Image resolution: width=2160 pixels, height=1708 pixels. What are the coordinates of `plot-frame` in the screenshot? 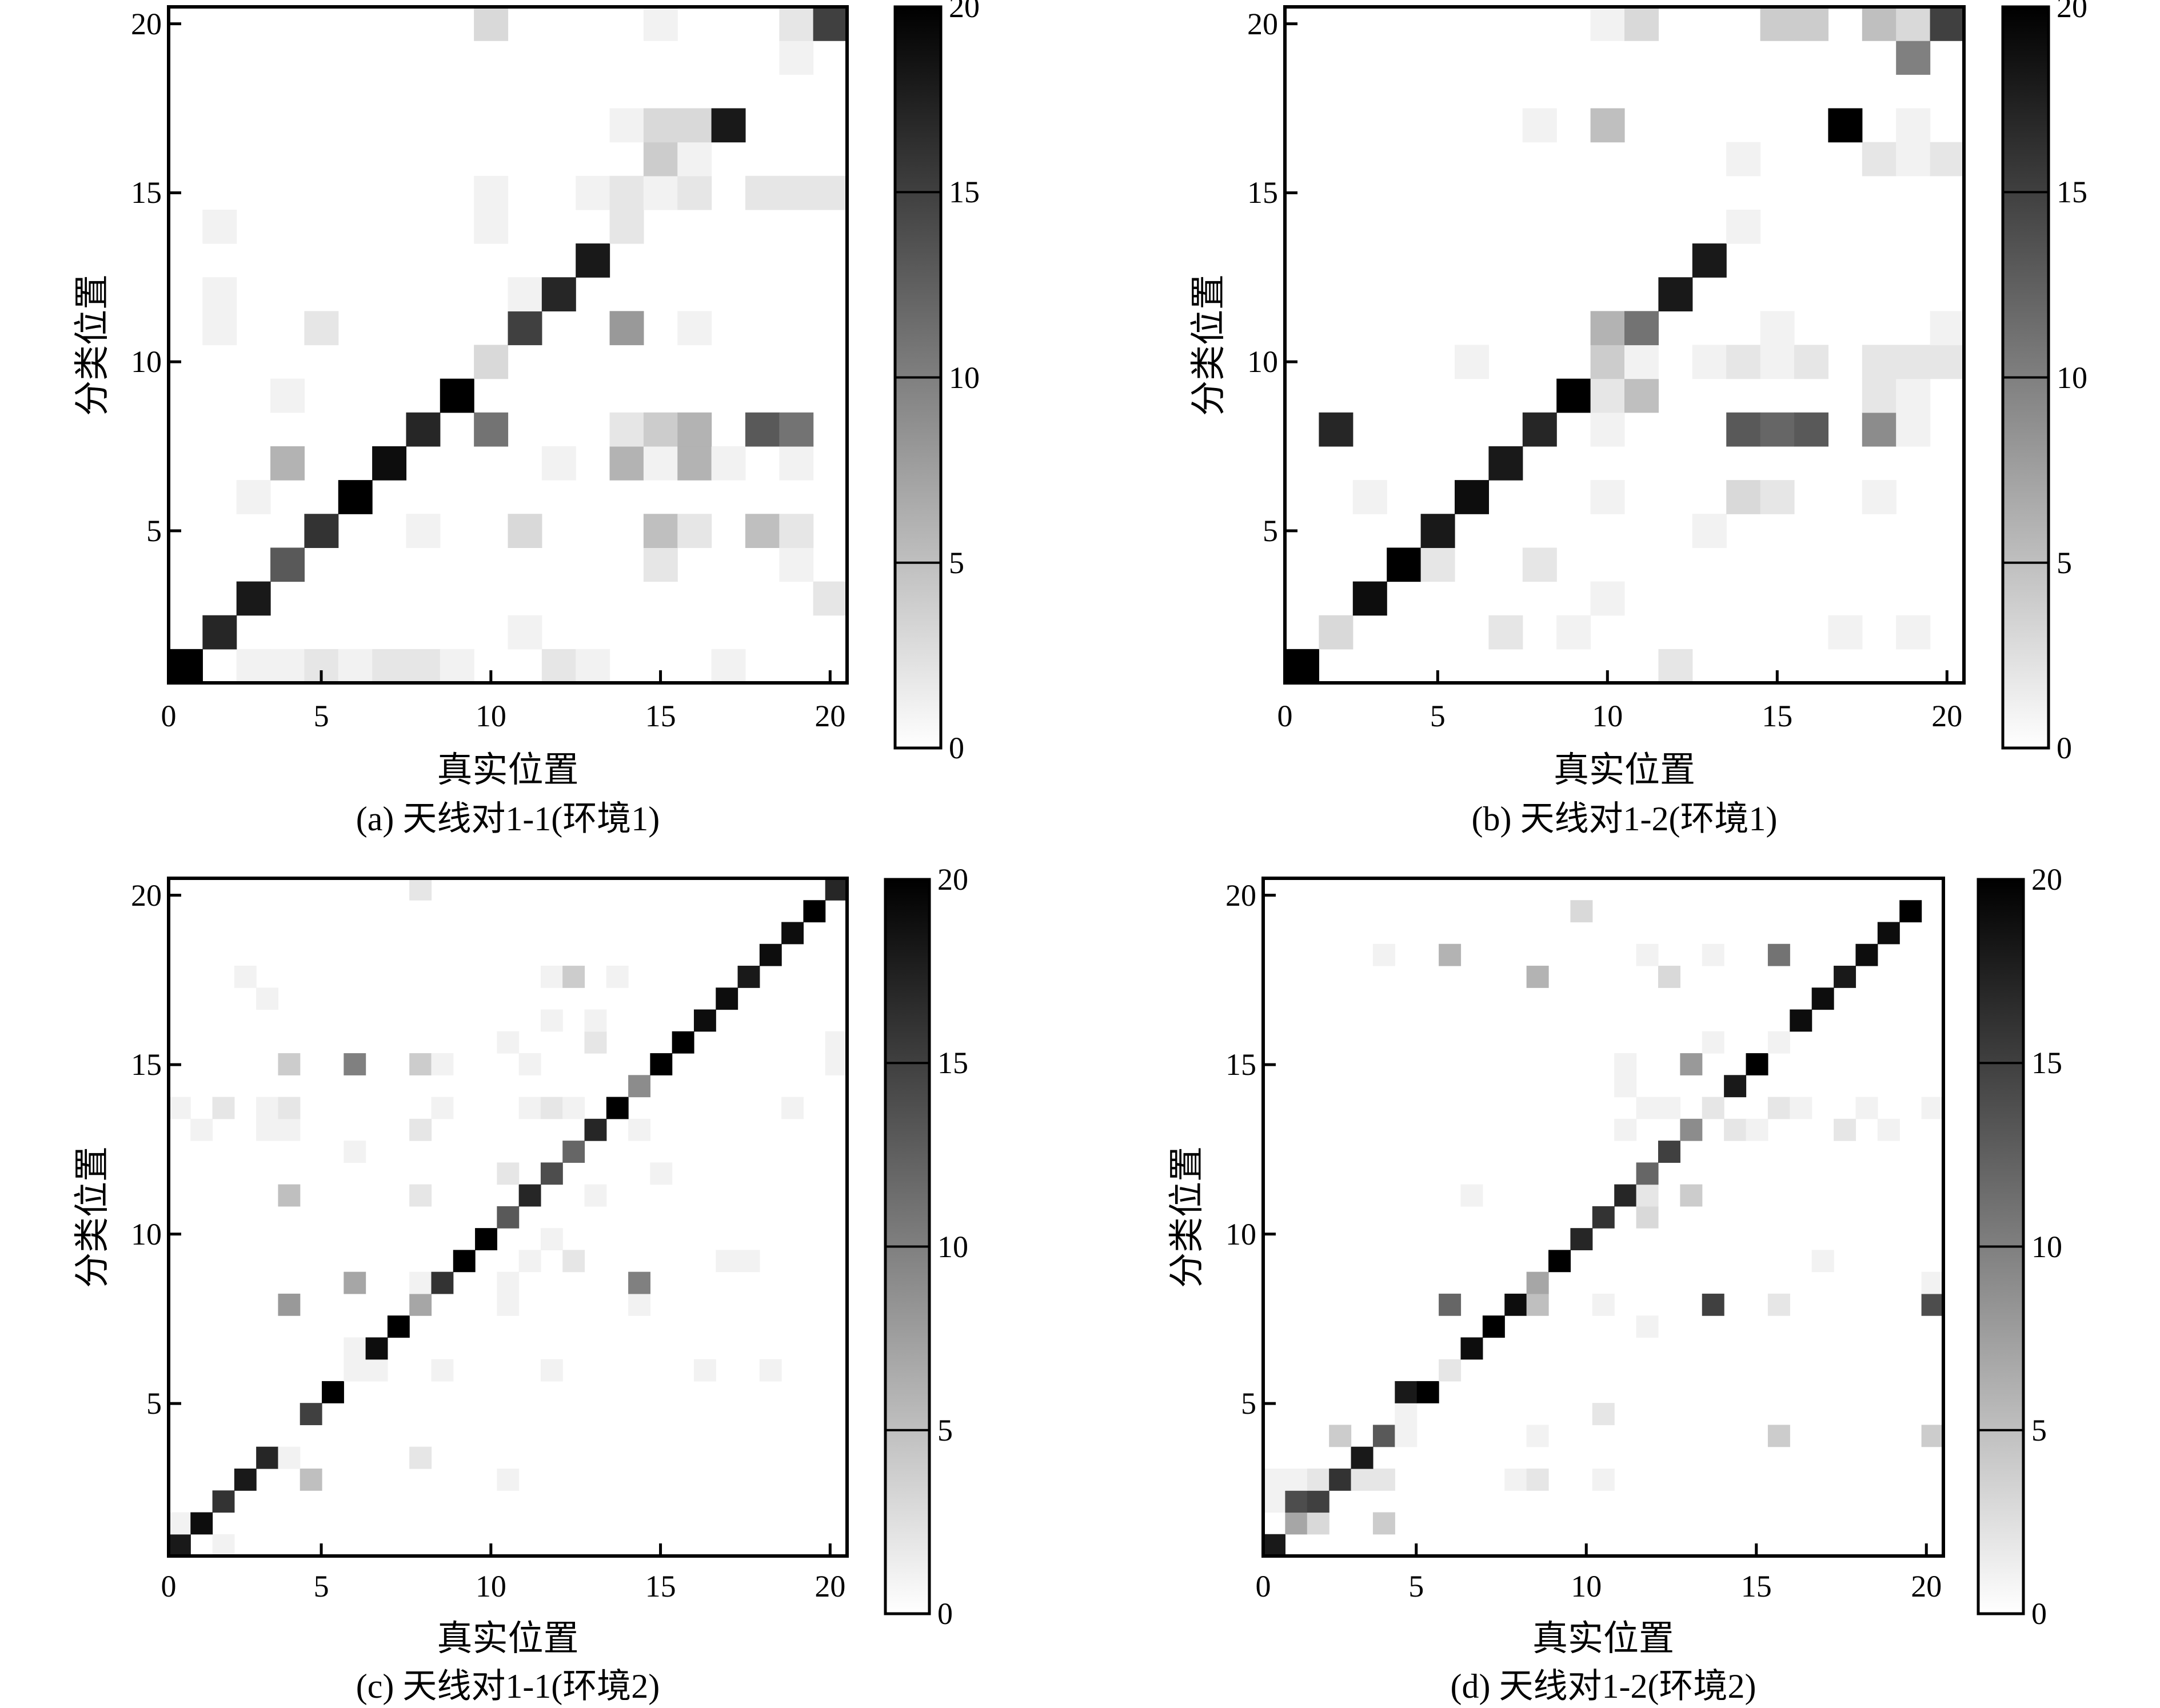 It's located at (1624, 345).